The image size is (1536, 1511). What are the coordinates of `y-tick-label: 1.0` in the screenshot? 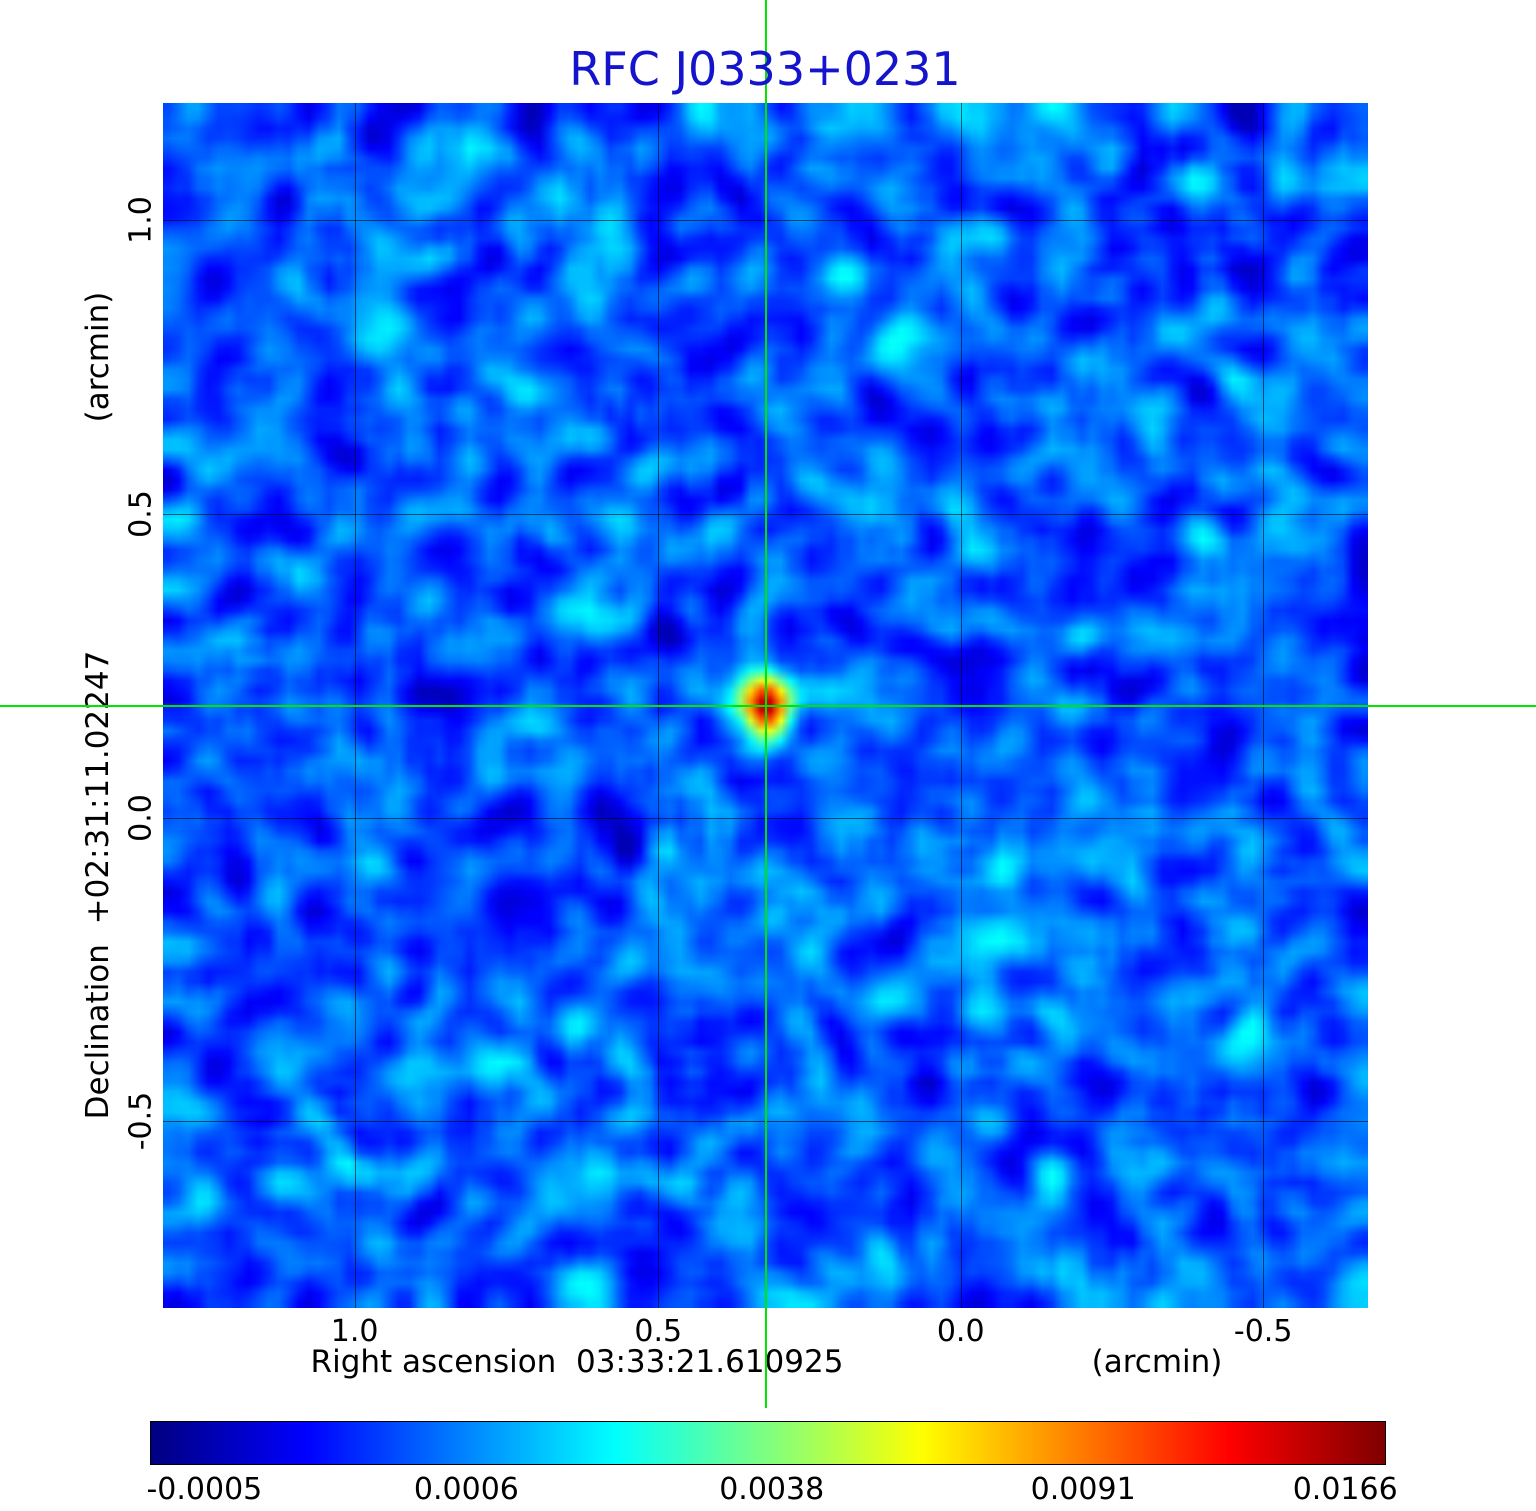 It's located at (141, 220).